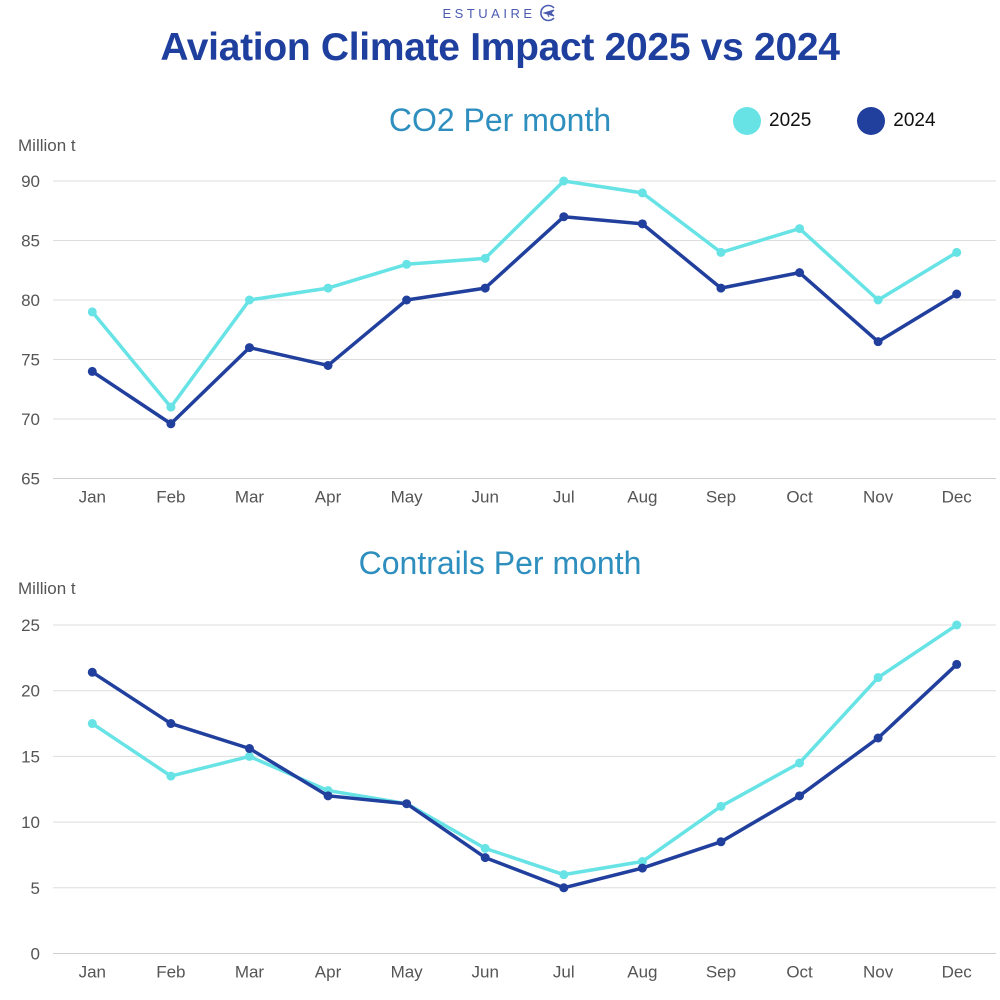  What do you see at coordinates (484, 972) in the screenshot?
I see `contrails-x-tick-label: Jun` at bounding box center [484, 972].